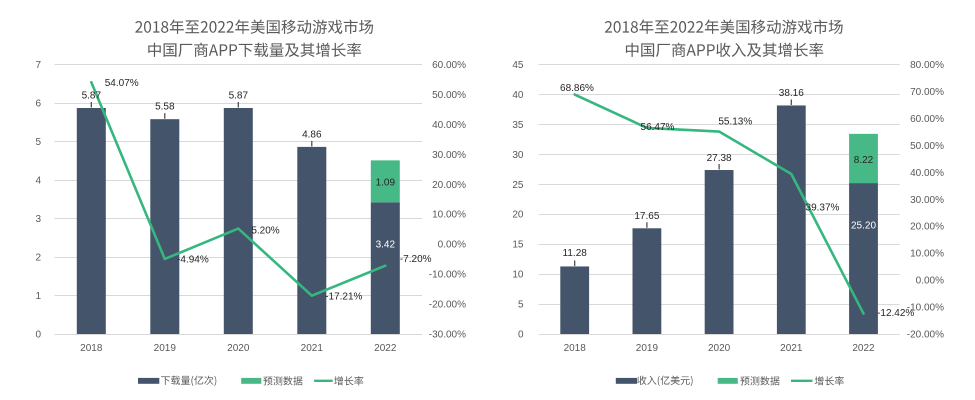  Describe the element at coordinates (386, 182) in the screenshot. I see `svg-text: 1.09` at that location.